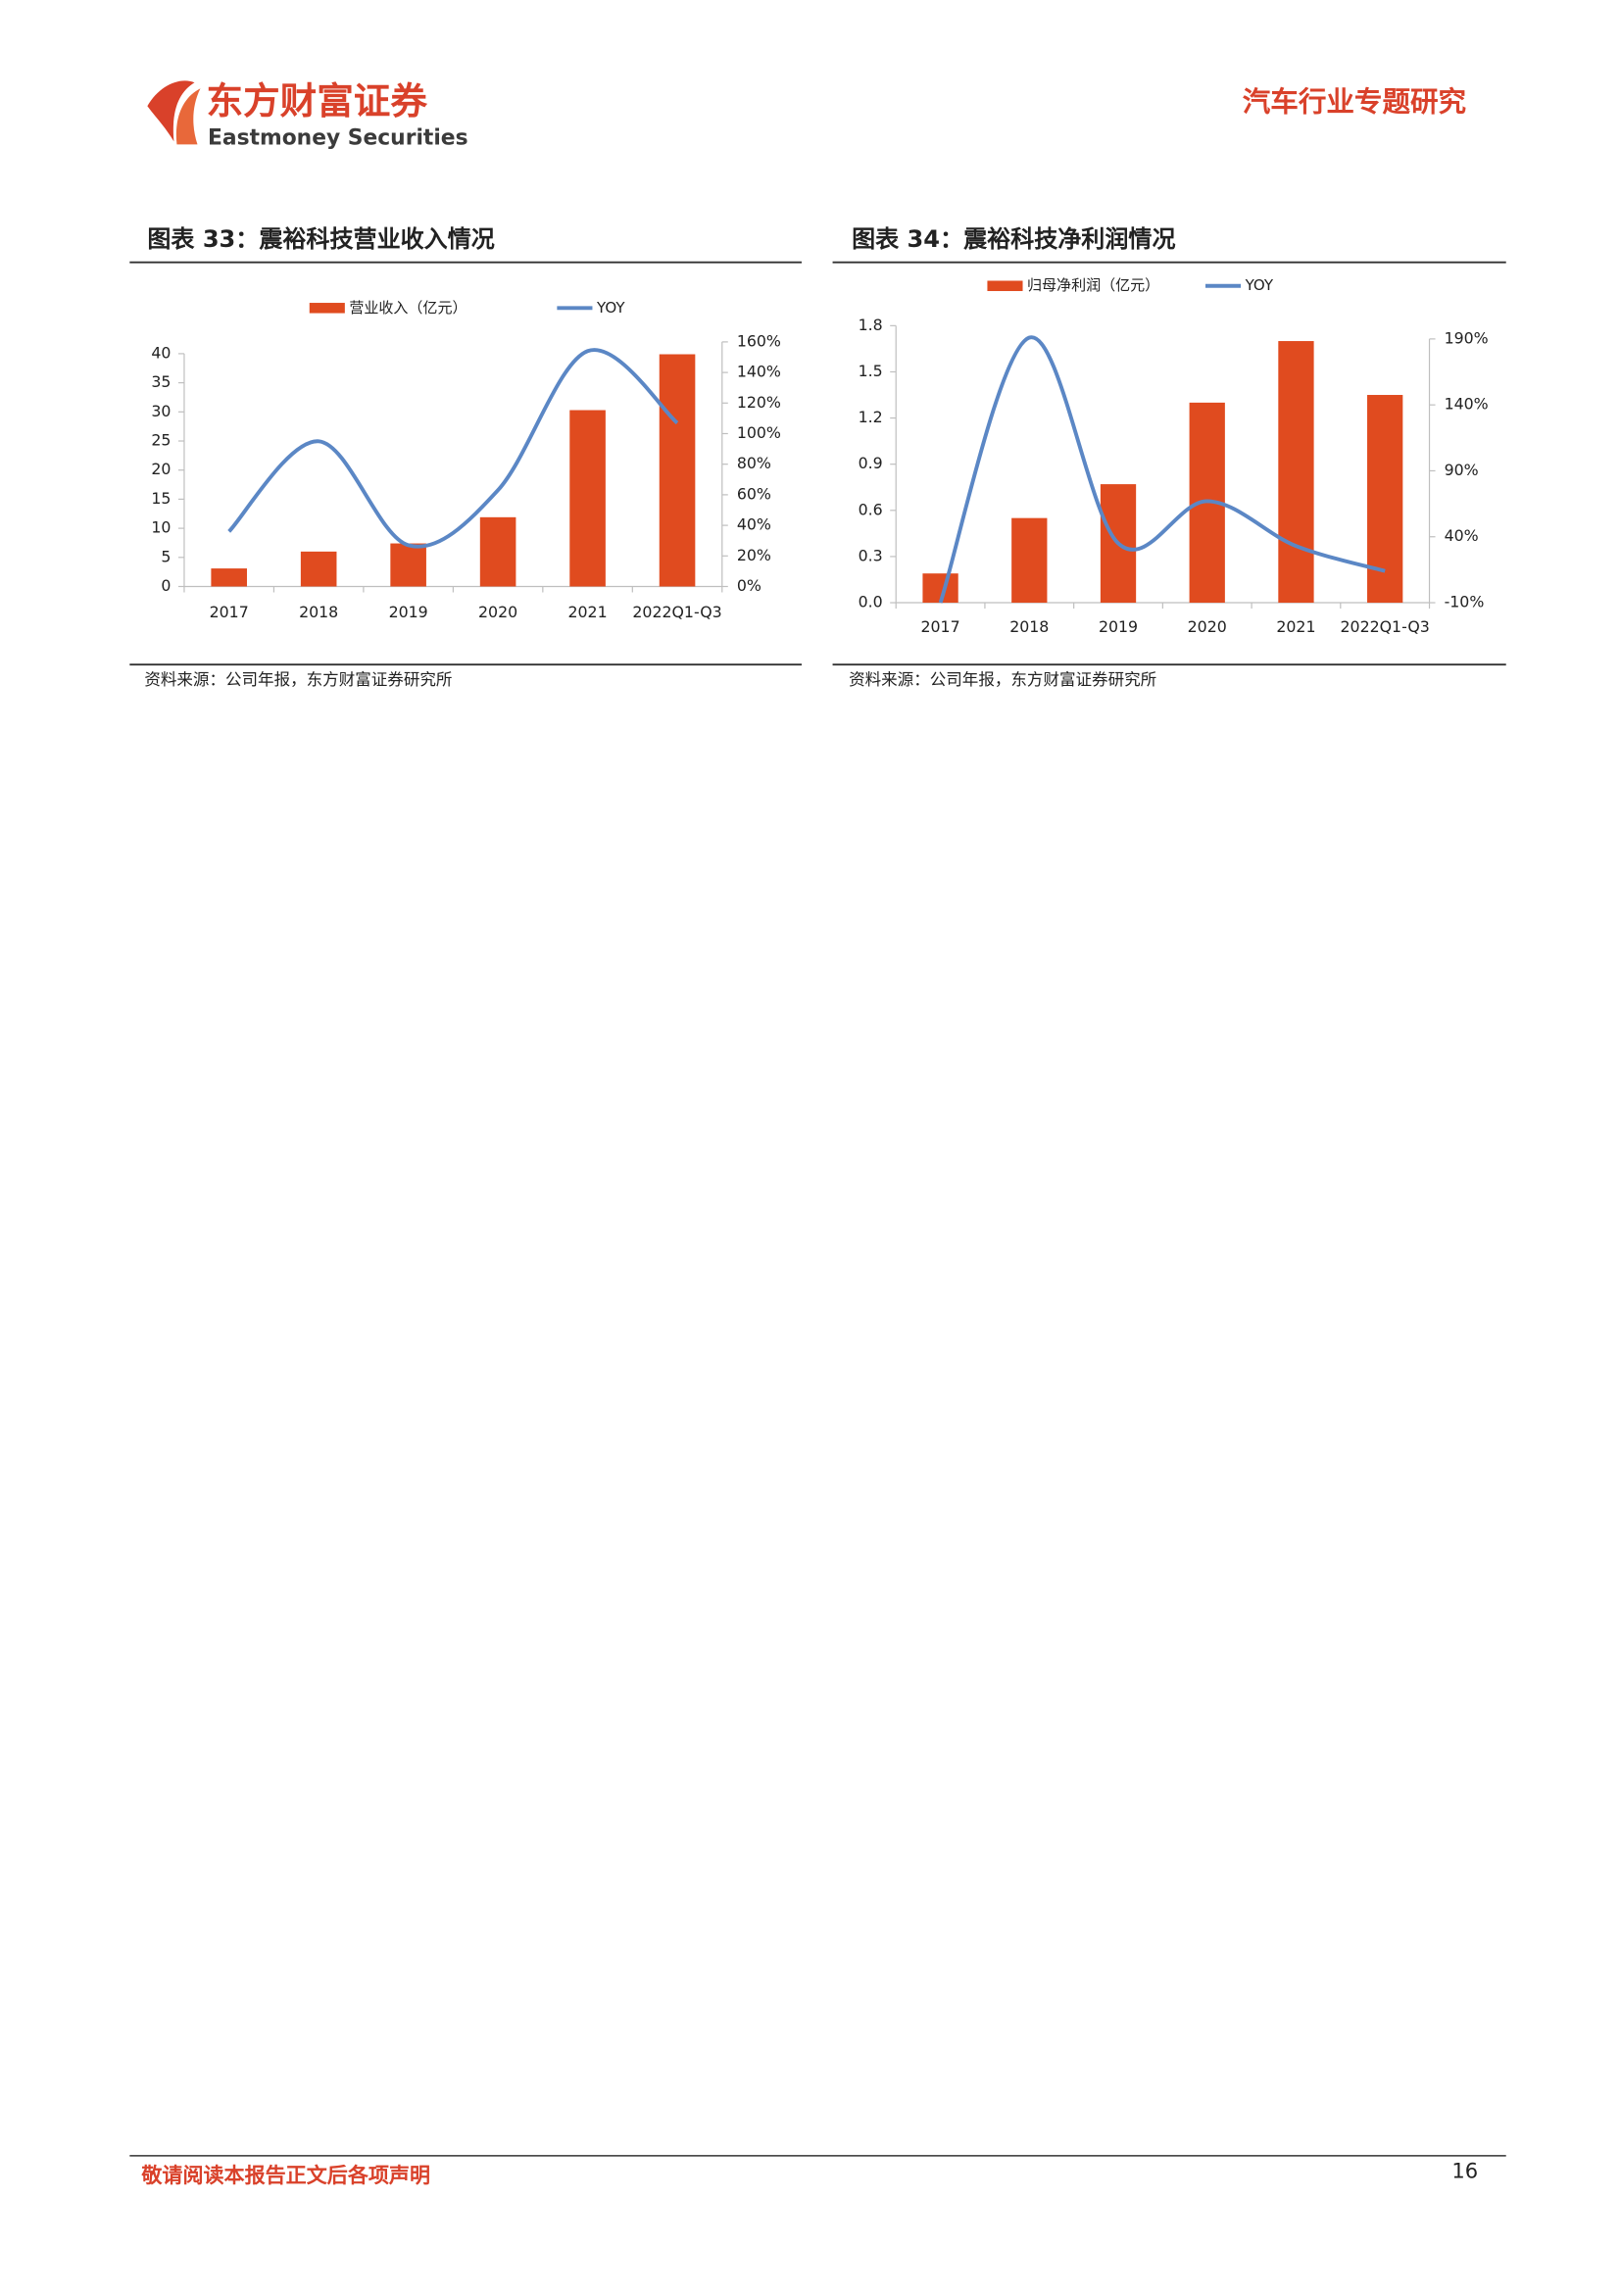 The width and height of the screenshot is (1621, 2296). What do you see at coordinates (338, 137) in the screenshot?
I see `logo-en: Eastmoney Securities` at bounding box center [338, 137].